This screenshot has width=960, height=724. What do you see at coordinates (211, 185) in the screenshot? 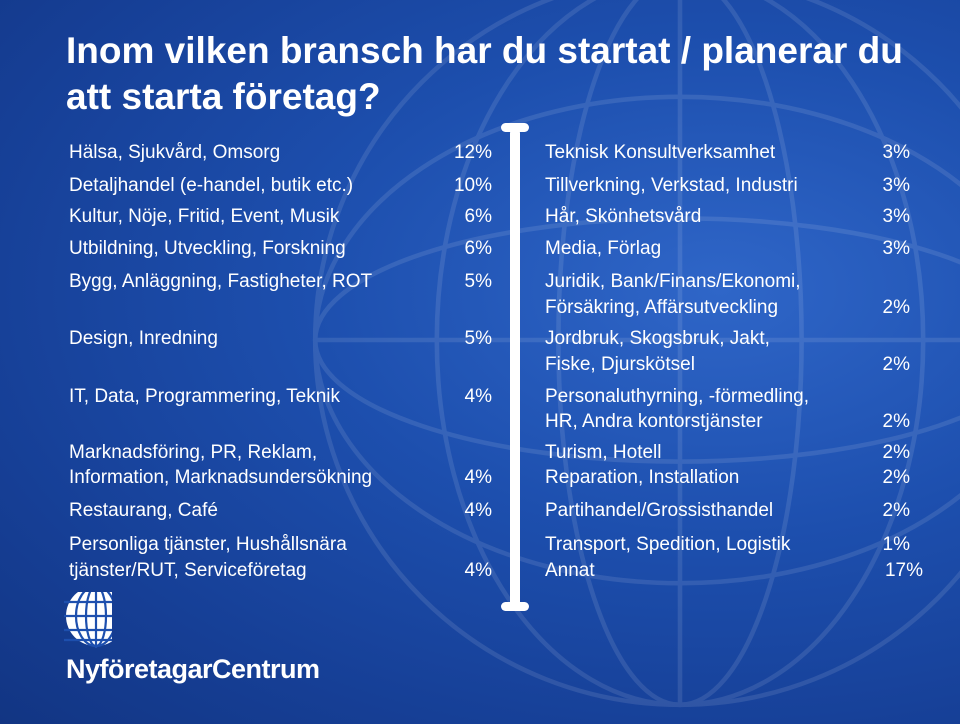
I see `industry-label: Detaljhandel (e-handel, butik etc.)` at bounding box center [211, 185].